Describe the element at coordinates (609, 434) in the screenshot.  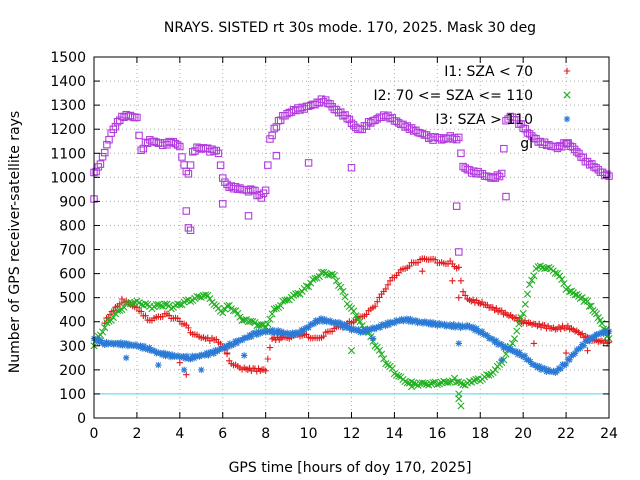
I see `x-tick-label: 24` at that location.